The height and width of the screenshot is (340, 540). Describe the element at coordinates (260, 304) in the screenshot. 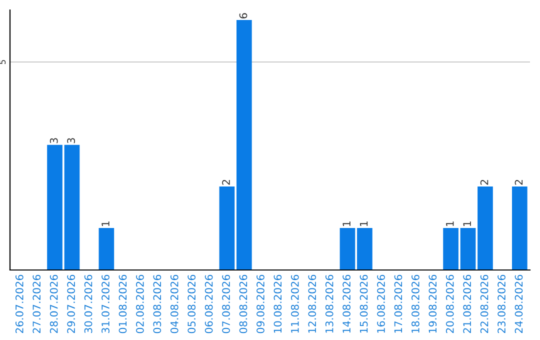

I see `x-tick-label: 09.08.2026` at that location.